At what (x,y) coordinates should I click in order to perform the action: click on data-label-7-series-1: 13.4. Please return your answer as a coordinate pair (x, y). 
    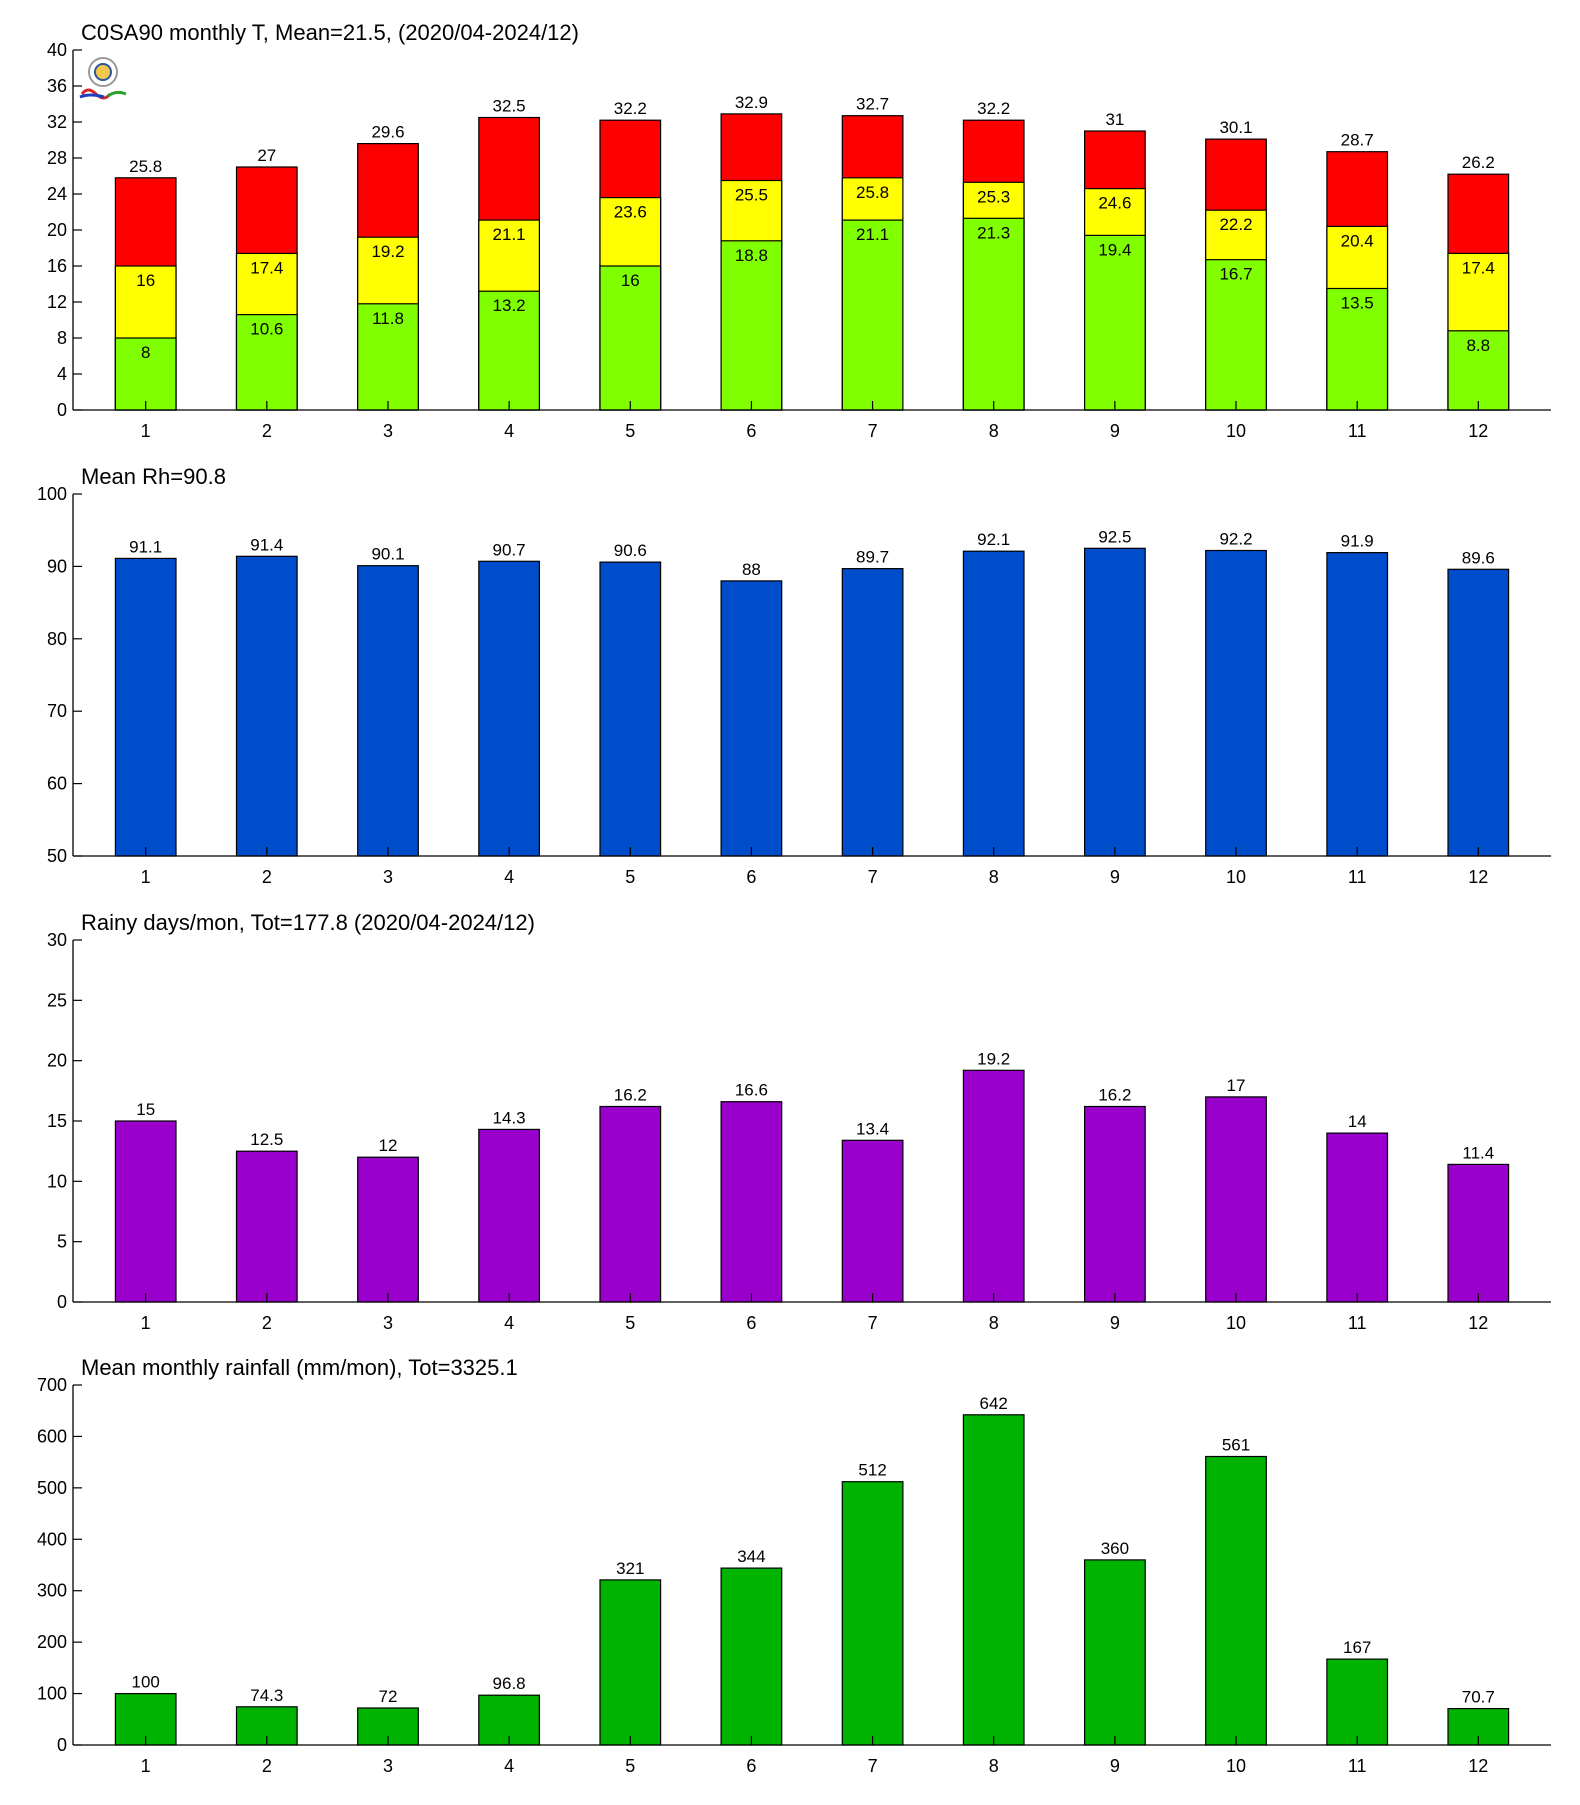
    Looking at the image, I should click on (872, 1128).